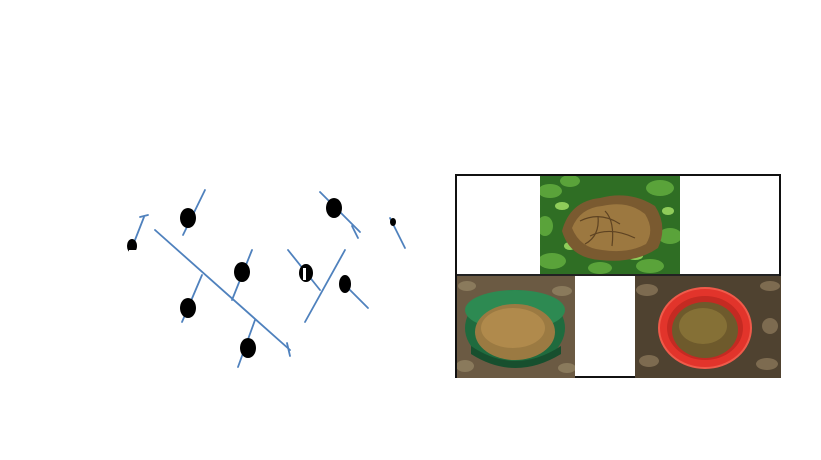  I want to click on branching-network-diagram, so click(266, 278).